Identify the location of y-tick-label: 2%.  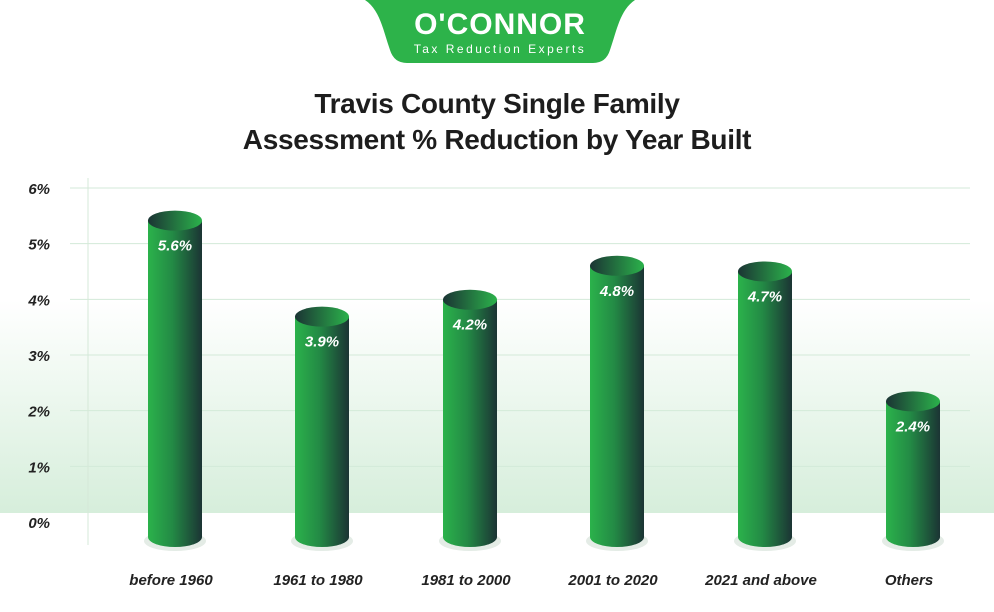
(38, 412).